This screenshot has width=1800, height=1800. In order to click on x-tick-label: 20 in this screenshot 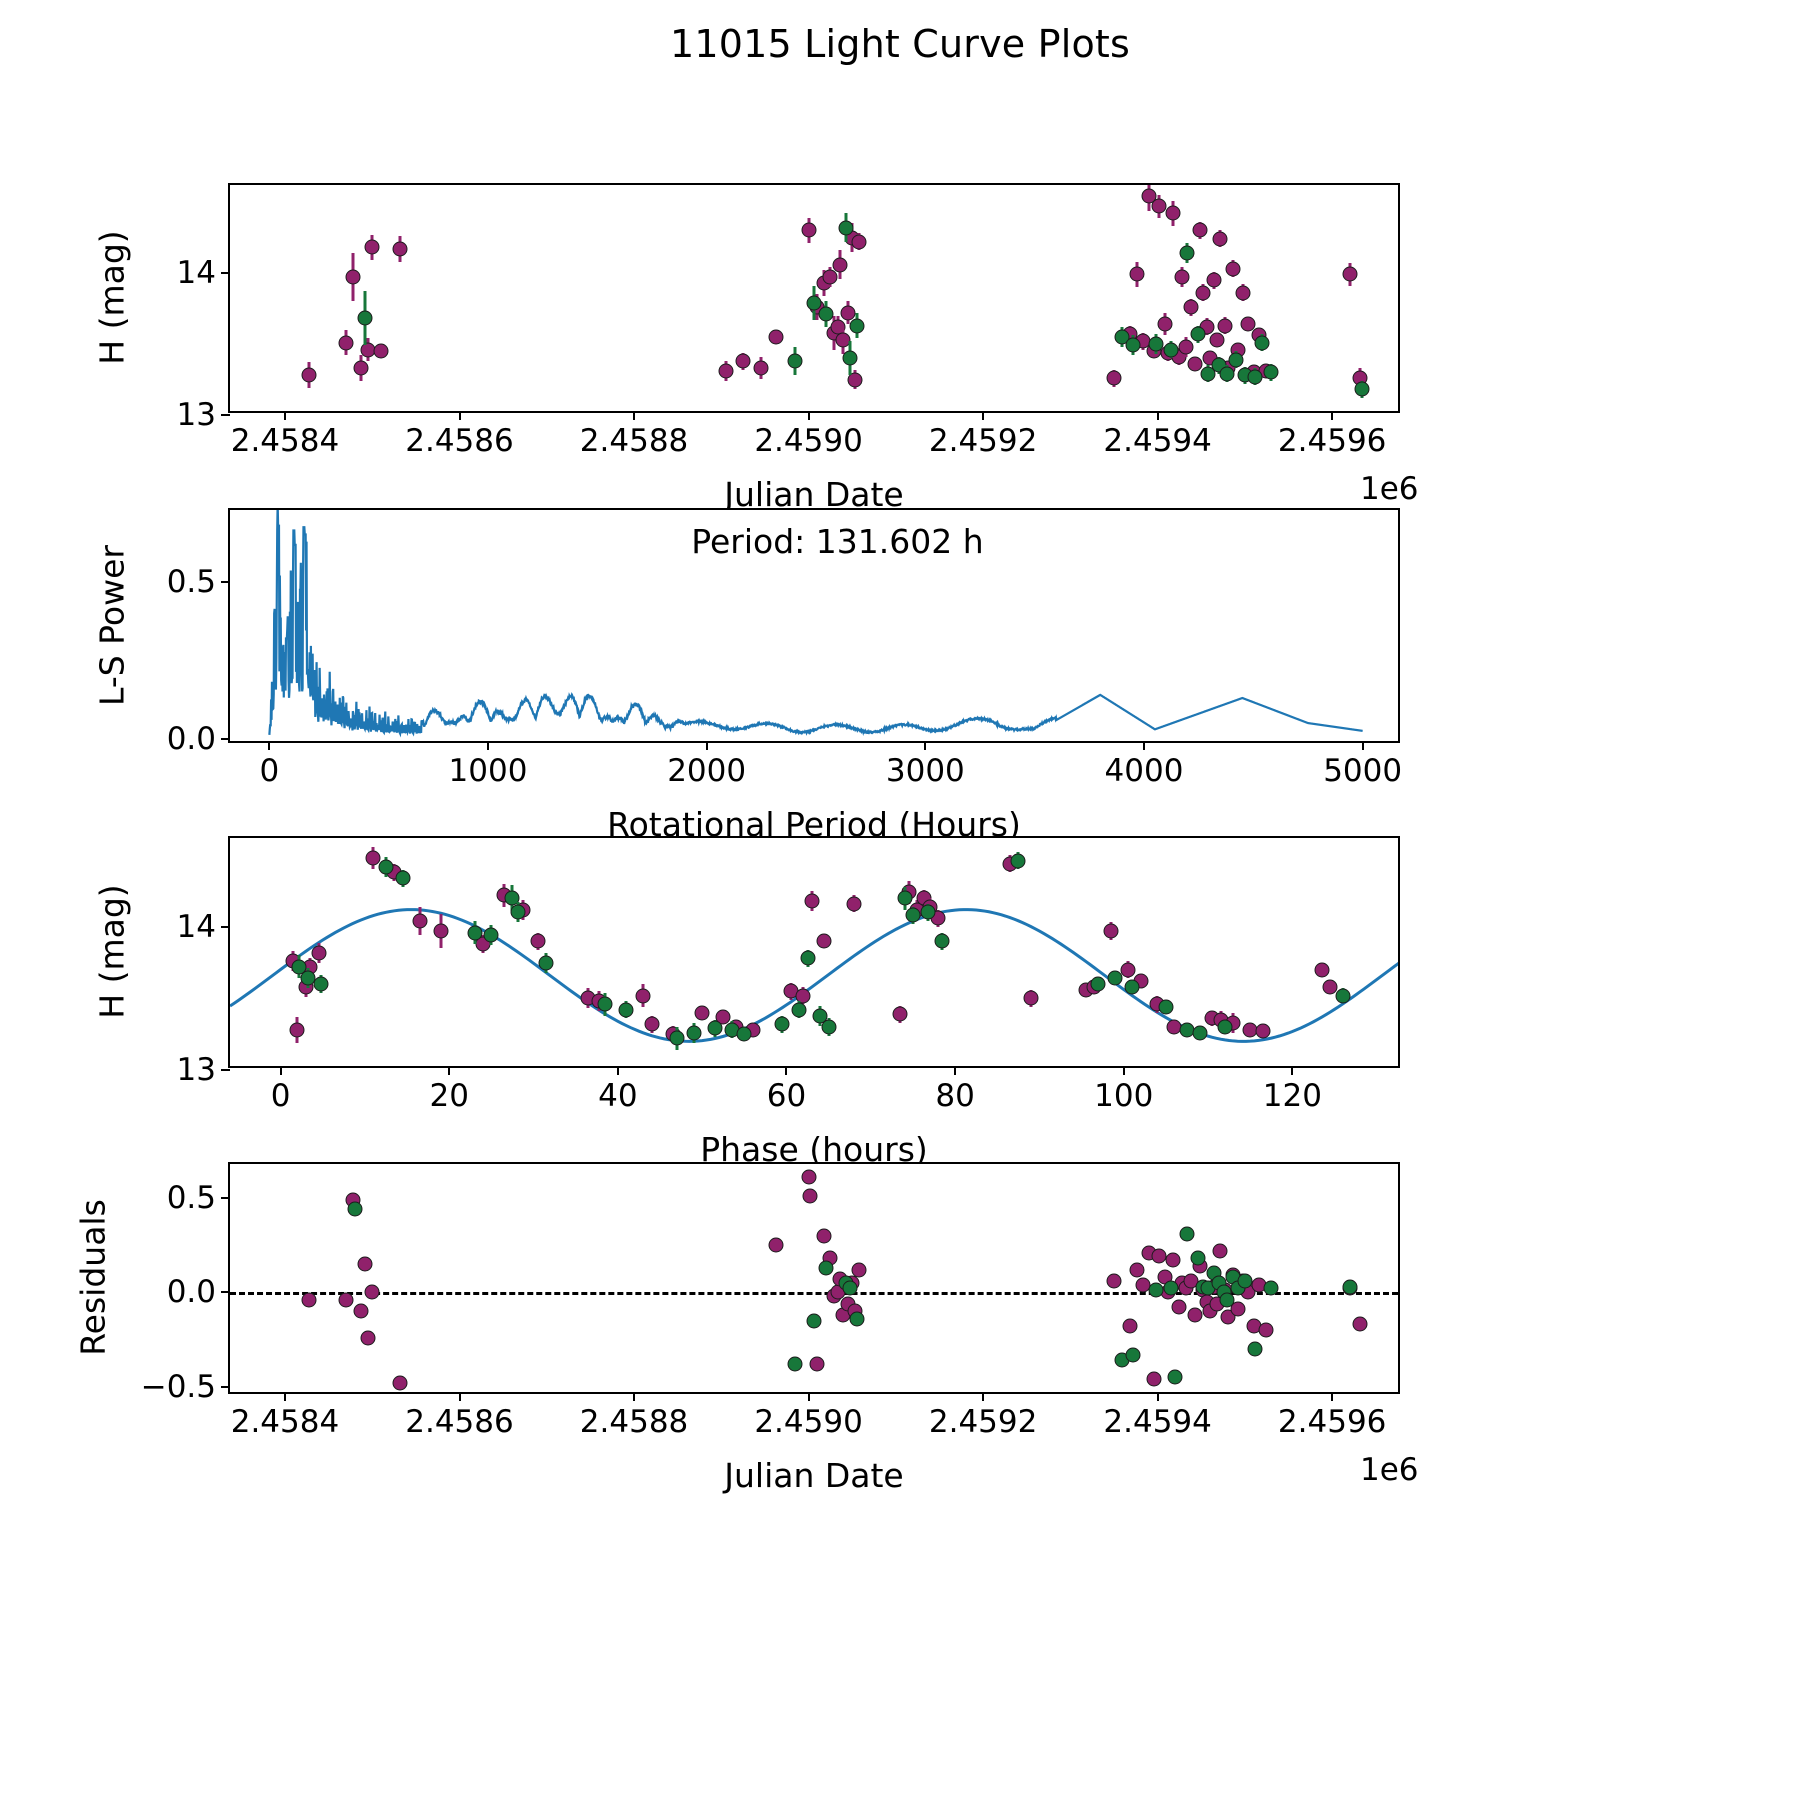, I will do `click(449, 1096)`.